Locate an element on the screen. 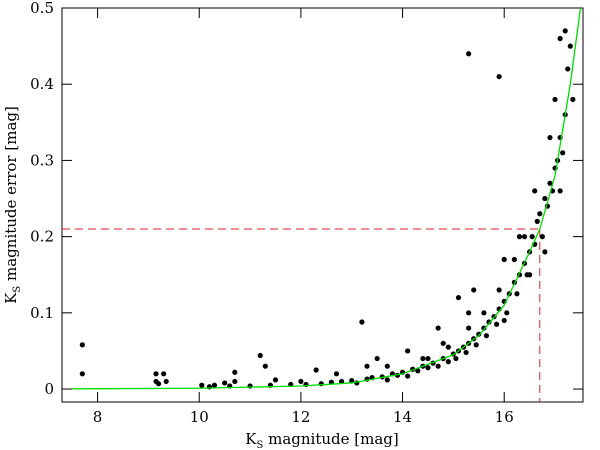 This screenshot has height=450, width=600. x-tick-label: 14 is located at coordinates (402, 417).